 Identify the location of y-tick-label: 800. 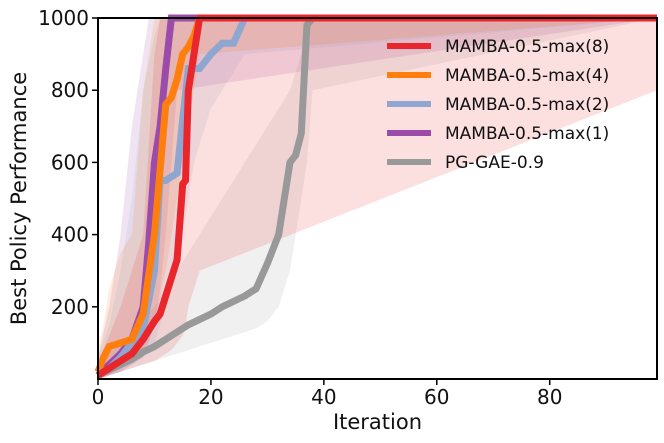
(70, 90).